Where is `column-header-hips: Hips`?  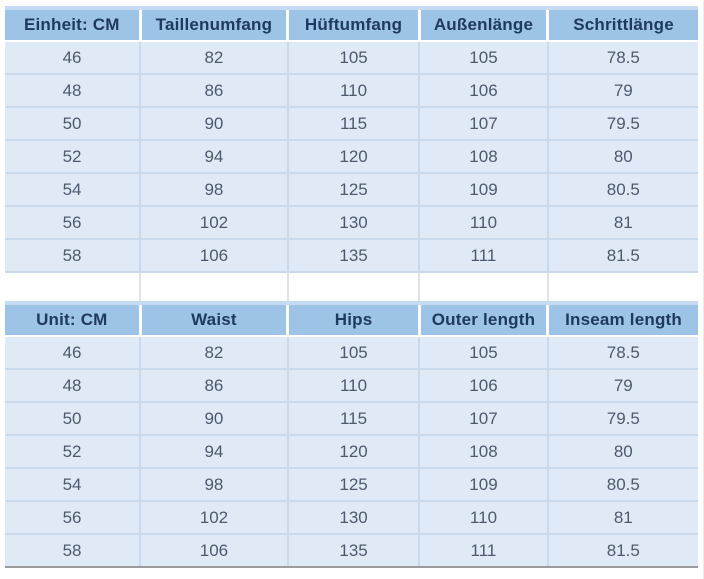 column-header-hips: Hips is located at coordinates (353, 319).